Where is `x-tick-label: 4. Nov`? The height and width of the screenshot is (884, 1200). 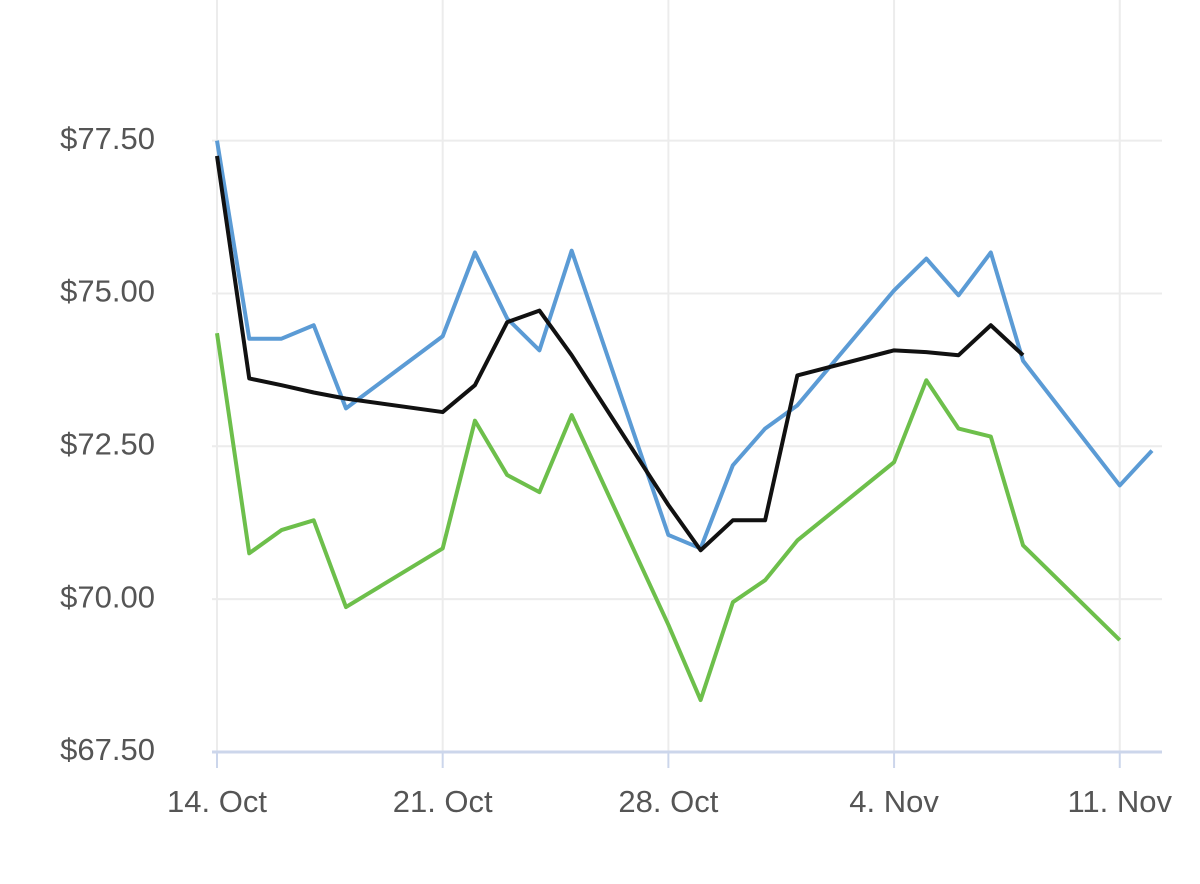 x-tick-label: 4. Nov is located at coordinates (894, 801).